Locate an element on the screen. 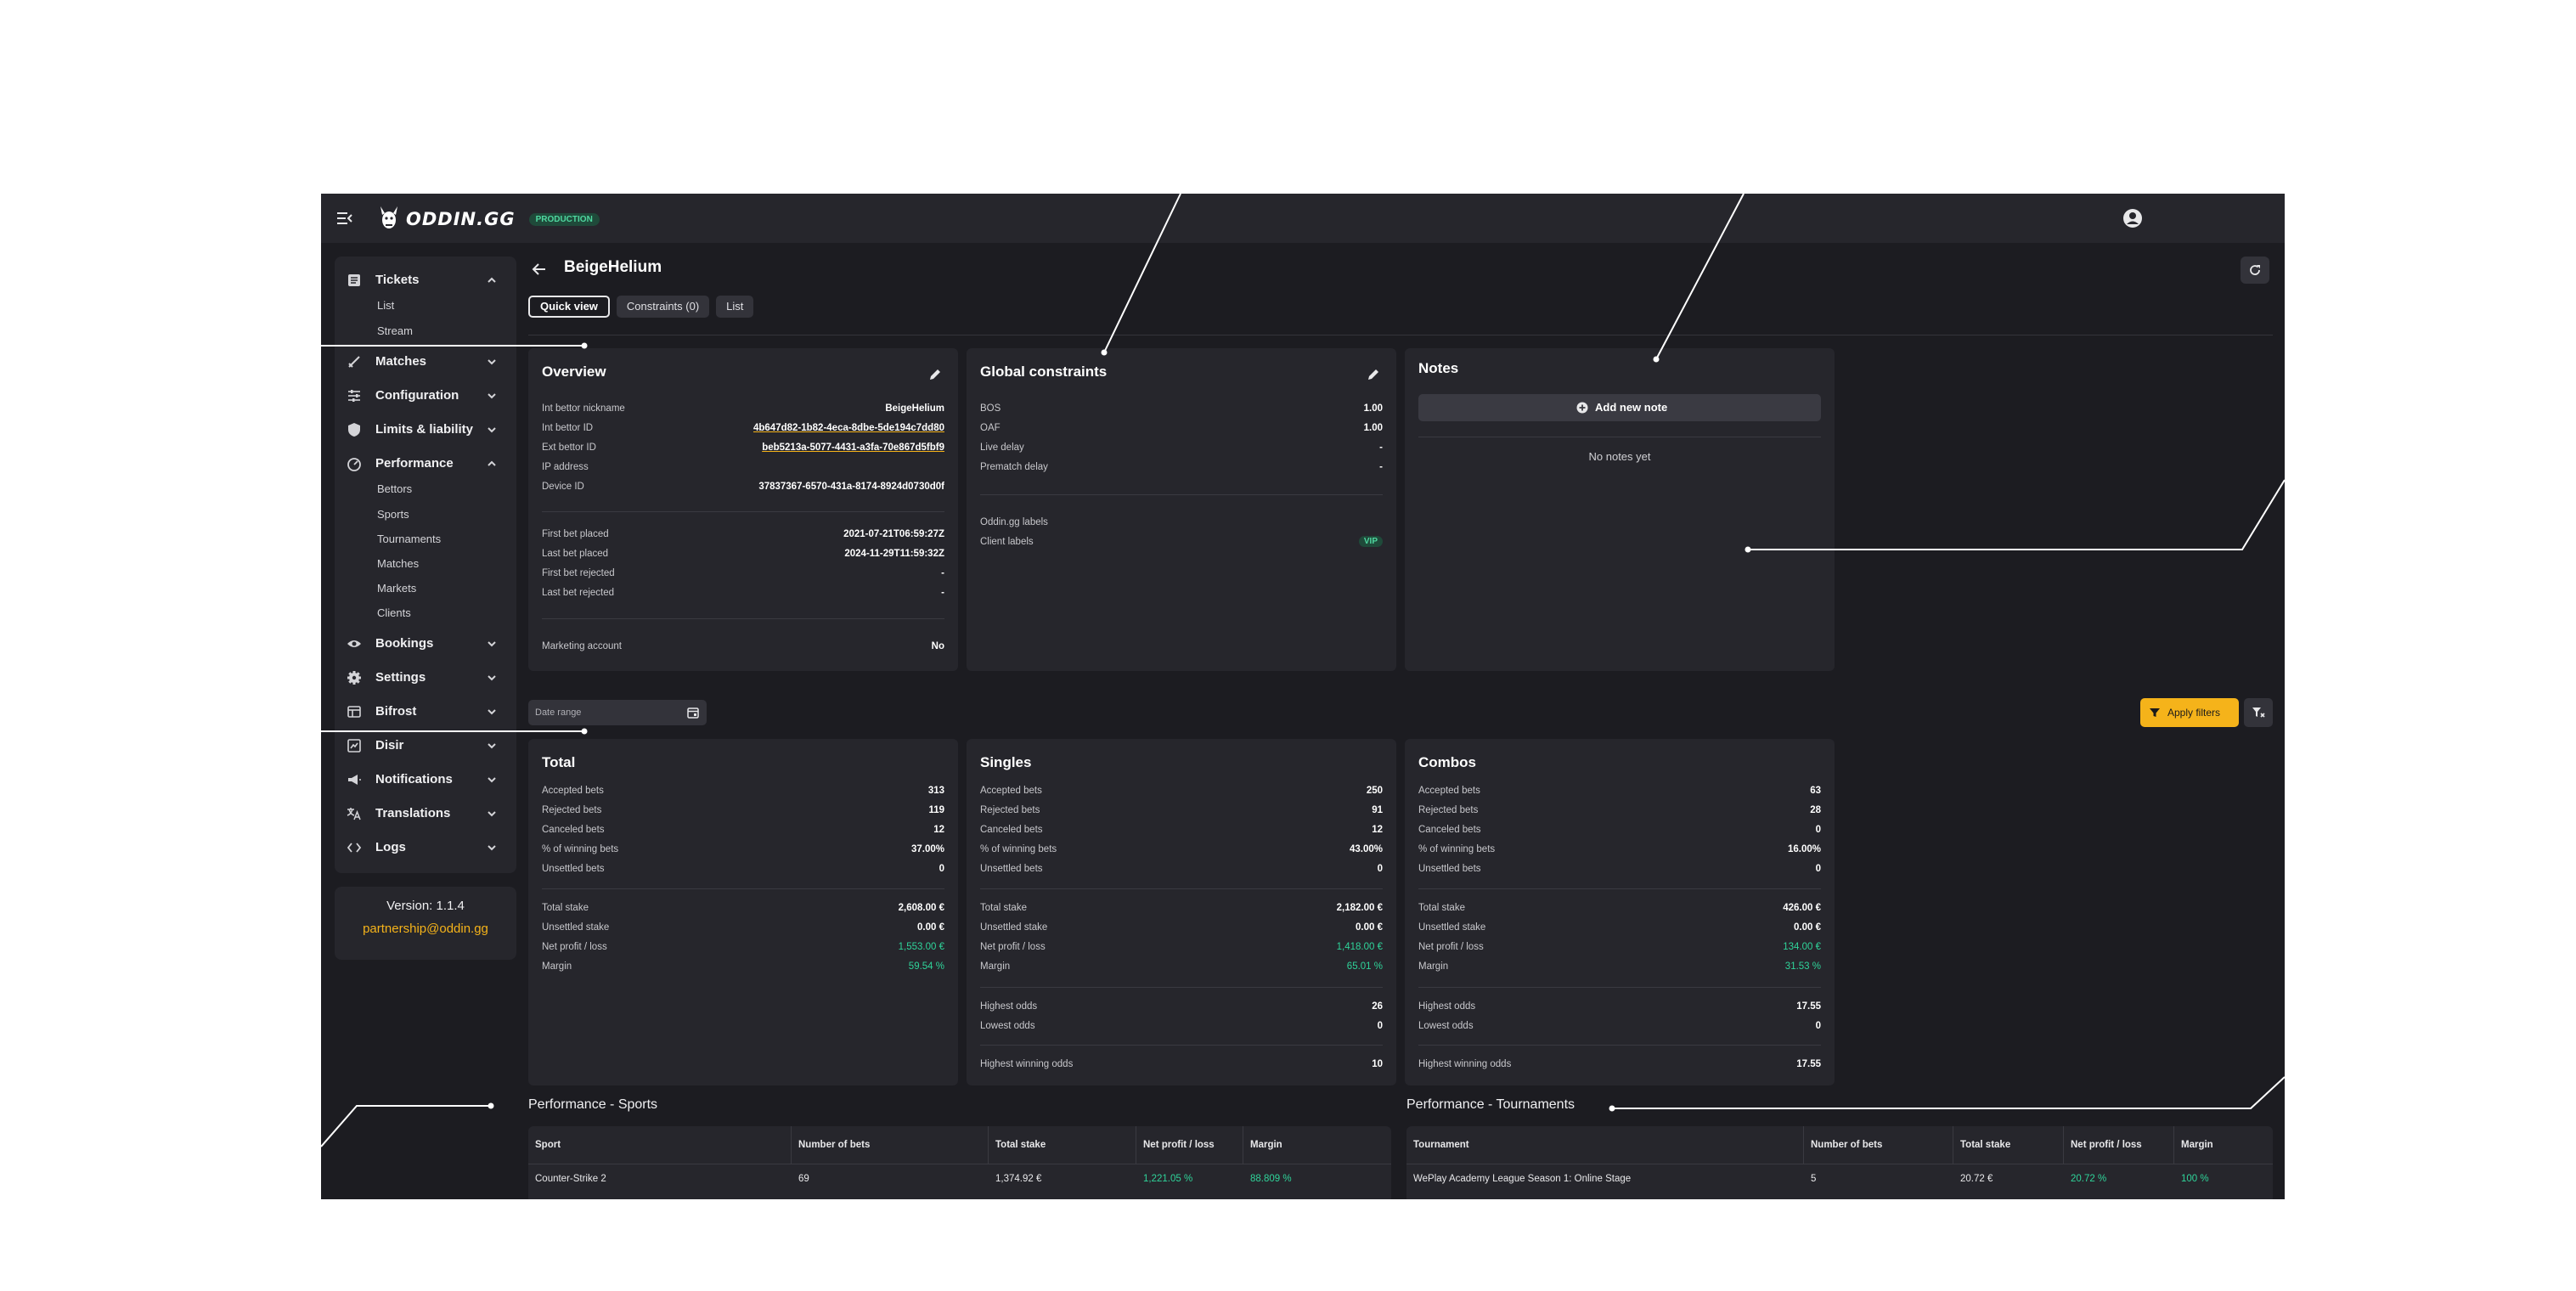  menu-collapse-icon is located at coordinates (345, 218).